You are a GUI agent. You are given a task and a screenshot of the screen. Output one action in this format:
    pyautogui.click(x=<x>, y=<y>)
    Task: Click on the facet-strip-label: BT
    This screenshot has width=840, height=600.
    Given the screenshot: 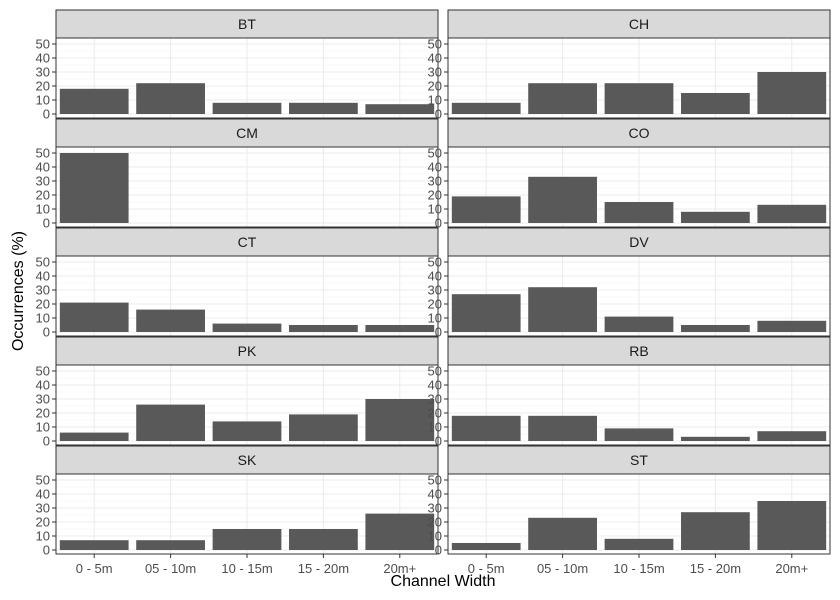 What is the action you would take?
    pyautogui.click(x=247, y=24)
    